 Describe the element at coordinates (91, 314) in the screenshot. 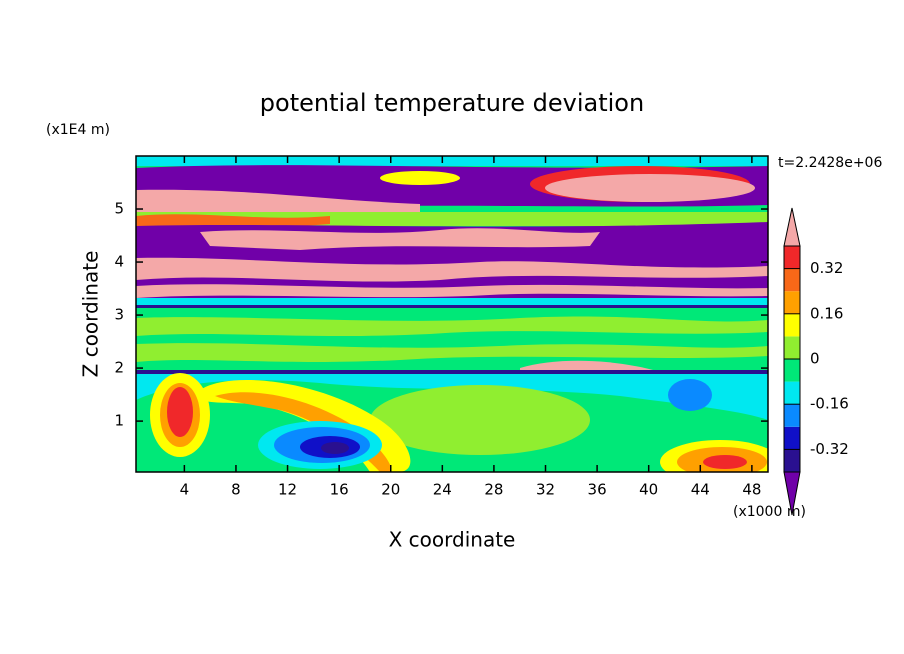

I see `y-axis-label: Z coordinate` at that location.